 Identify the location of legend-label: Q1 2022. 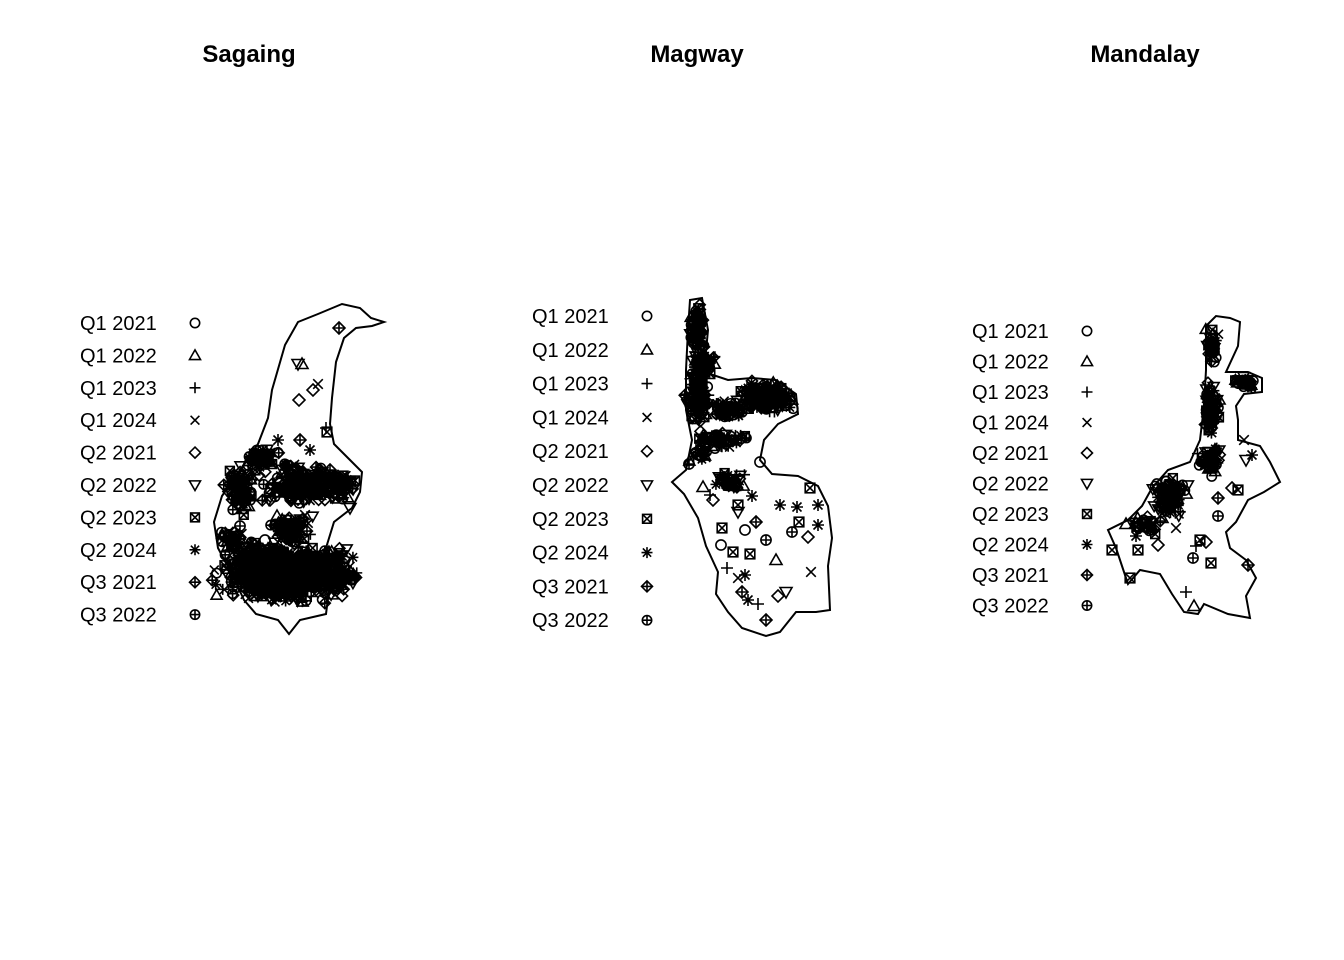
(118, 356).